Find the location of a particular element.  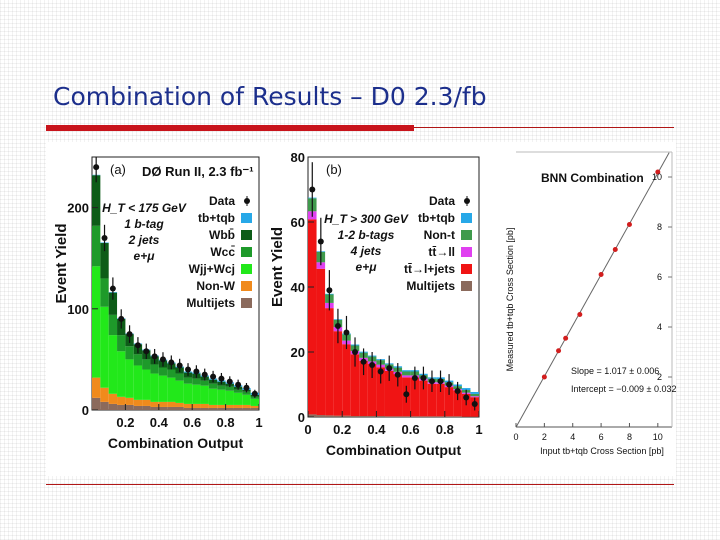

selection-text: 4 jets is located at coordinates (366, 251).